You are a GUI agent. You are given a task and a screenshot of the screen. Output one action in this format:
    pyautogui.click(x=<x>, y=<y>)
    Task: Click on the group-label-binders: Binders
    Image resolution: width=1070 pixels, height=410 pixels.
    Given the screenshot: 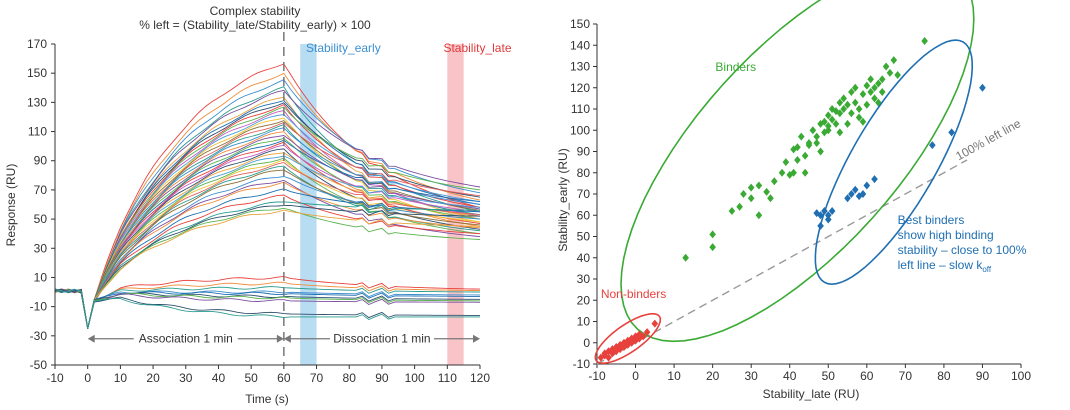 What is the action you would take?
    pyautogui.click(x=735, y=67)
    